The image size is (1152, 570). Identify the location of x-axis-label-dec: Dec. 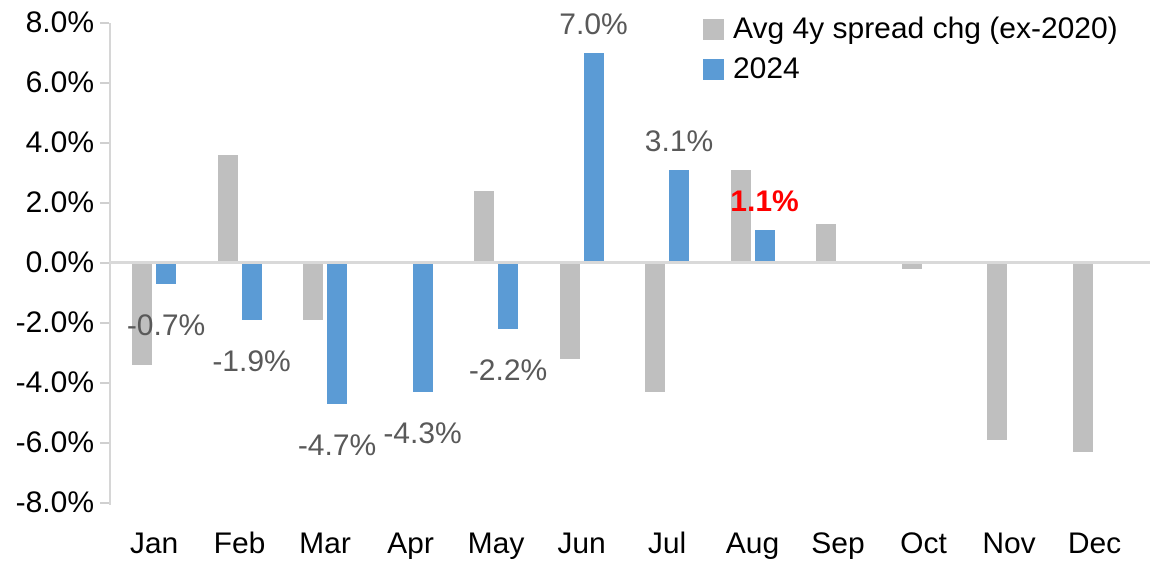
(1094, 543).